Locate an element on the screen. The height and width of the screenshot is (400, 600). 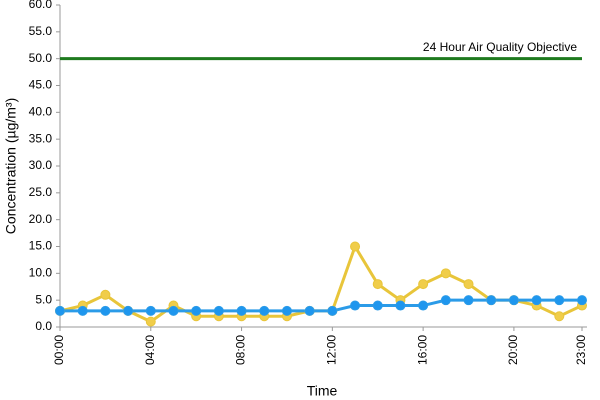
y-tick-label: 60.0 is located at coordinates (41, 5).